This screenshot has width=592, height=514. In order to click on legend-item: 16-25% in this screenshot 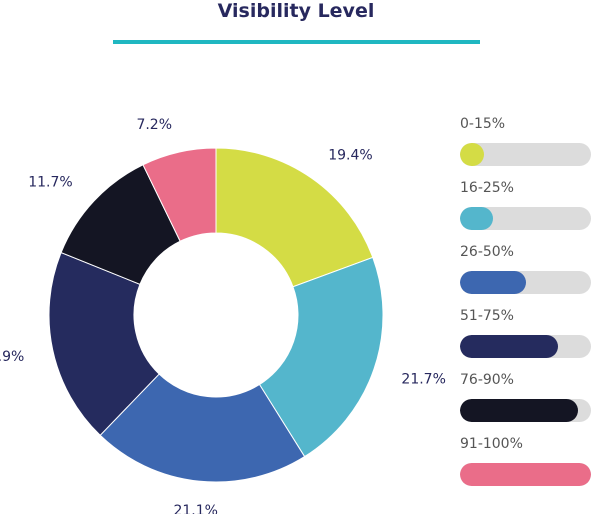, I will do `click(525, 204)`.